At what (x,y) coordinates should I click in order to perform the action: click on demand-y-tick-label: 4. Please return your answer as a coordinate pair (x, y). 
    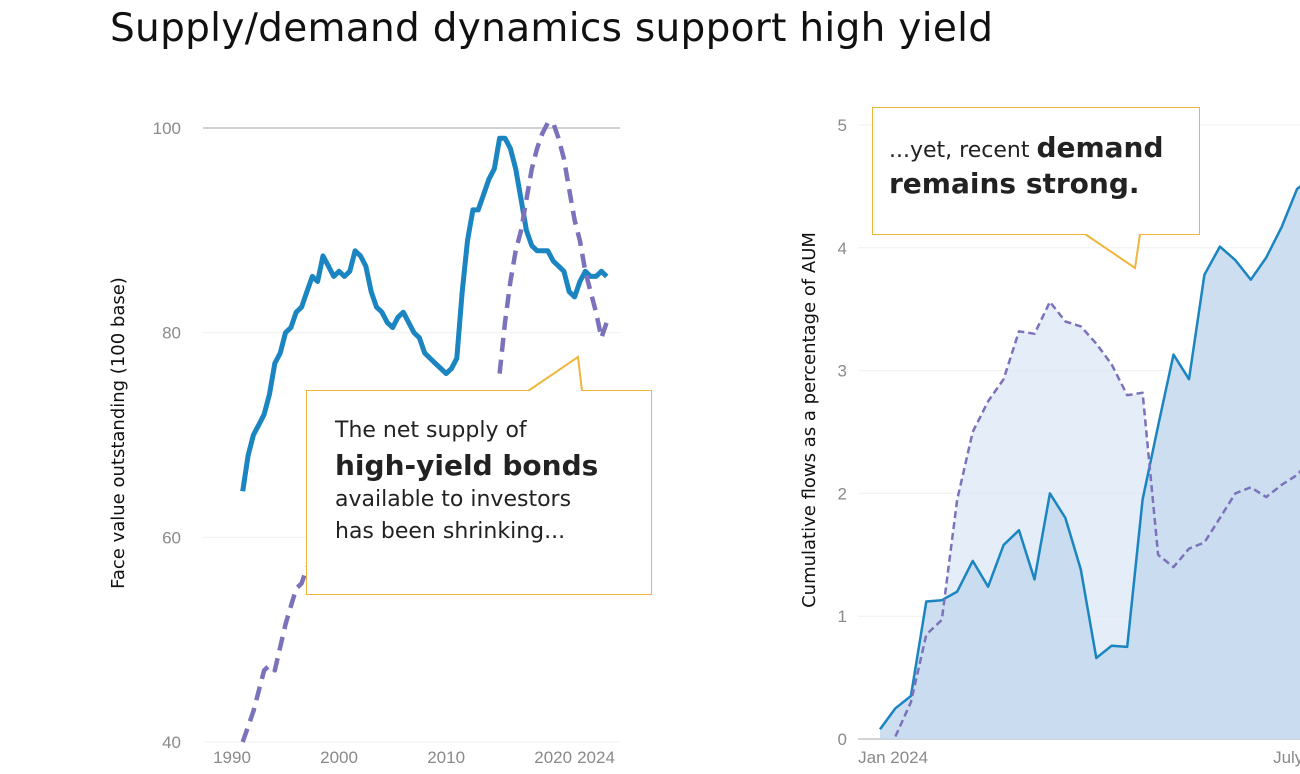
    Looking at the image, I should click on (842, 248).